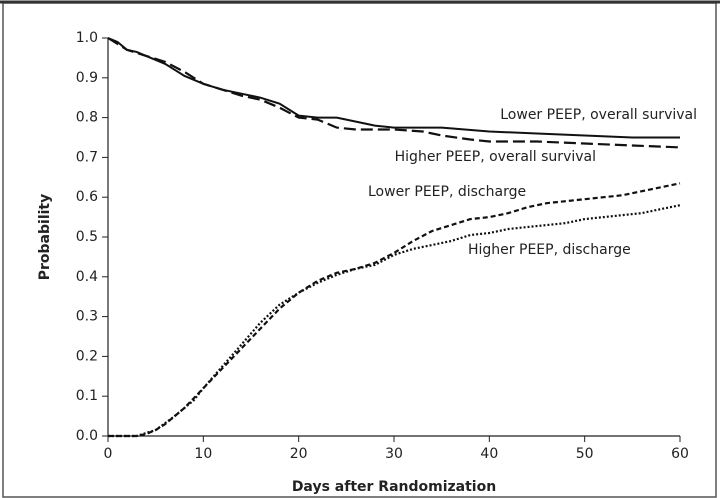  Describe the element at coordinates (87, 78) in the screenshot. I see `y-tick-label: 0.9` at that location.